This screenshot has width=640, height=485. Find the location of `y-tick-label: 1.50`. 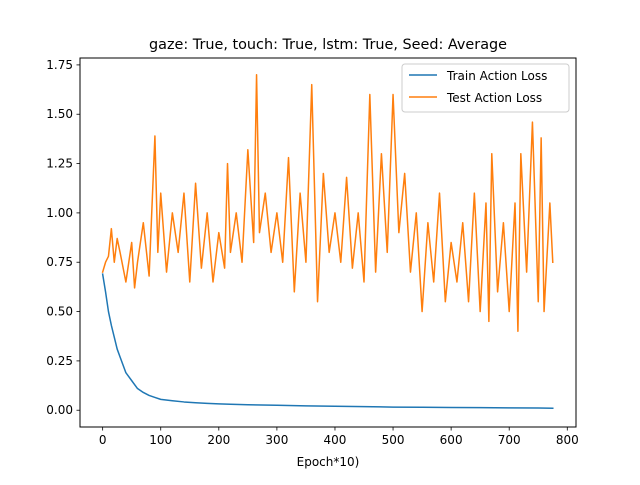

y-tick-label: 1.50 is located at coordinates (59, 114).